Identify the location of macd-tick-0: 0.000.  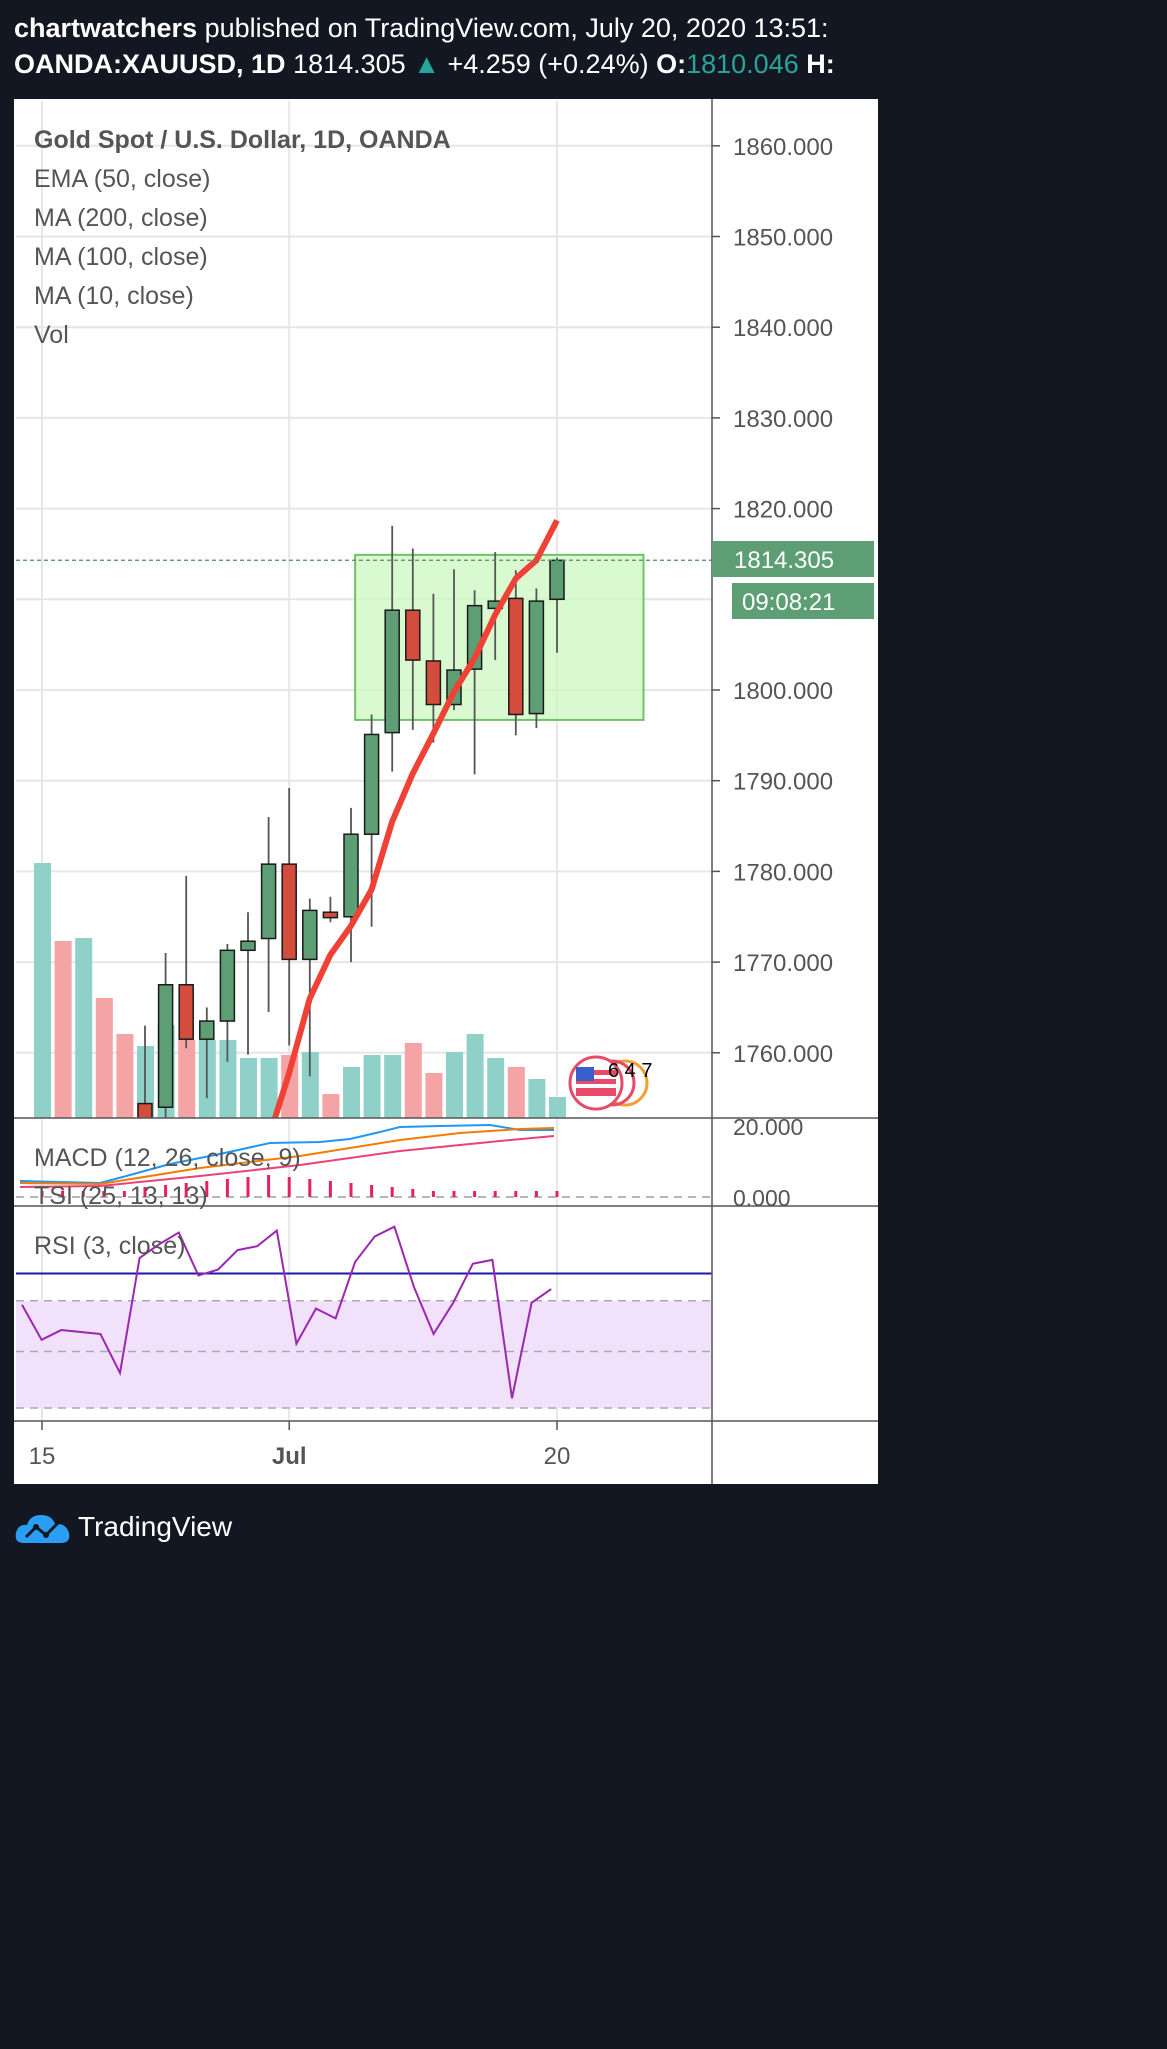
(762, 1198).